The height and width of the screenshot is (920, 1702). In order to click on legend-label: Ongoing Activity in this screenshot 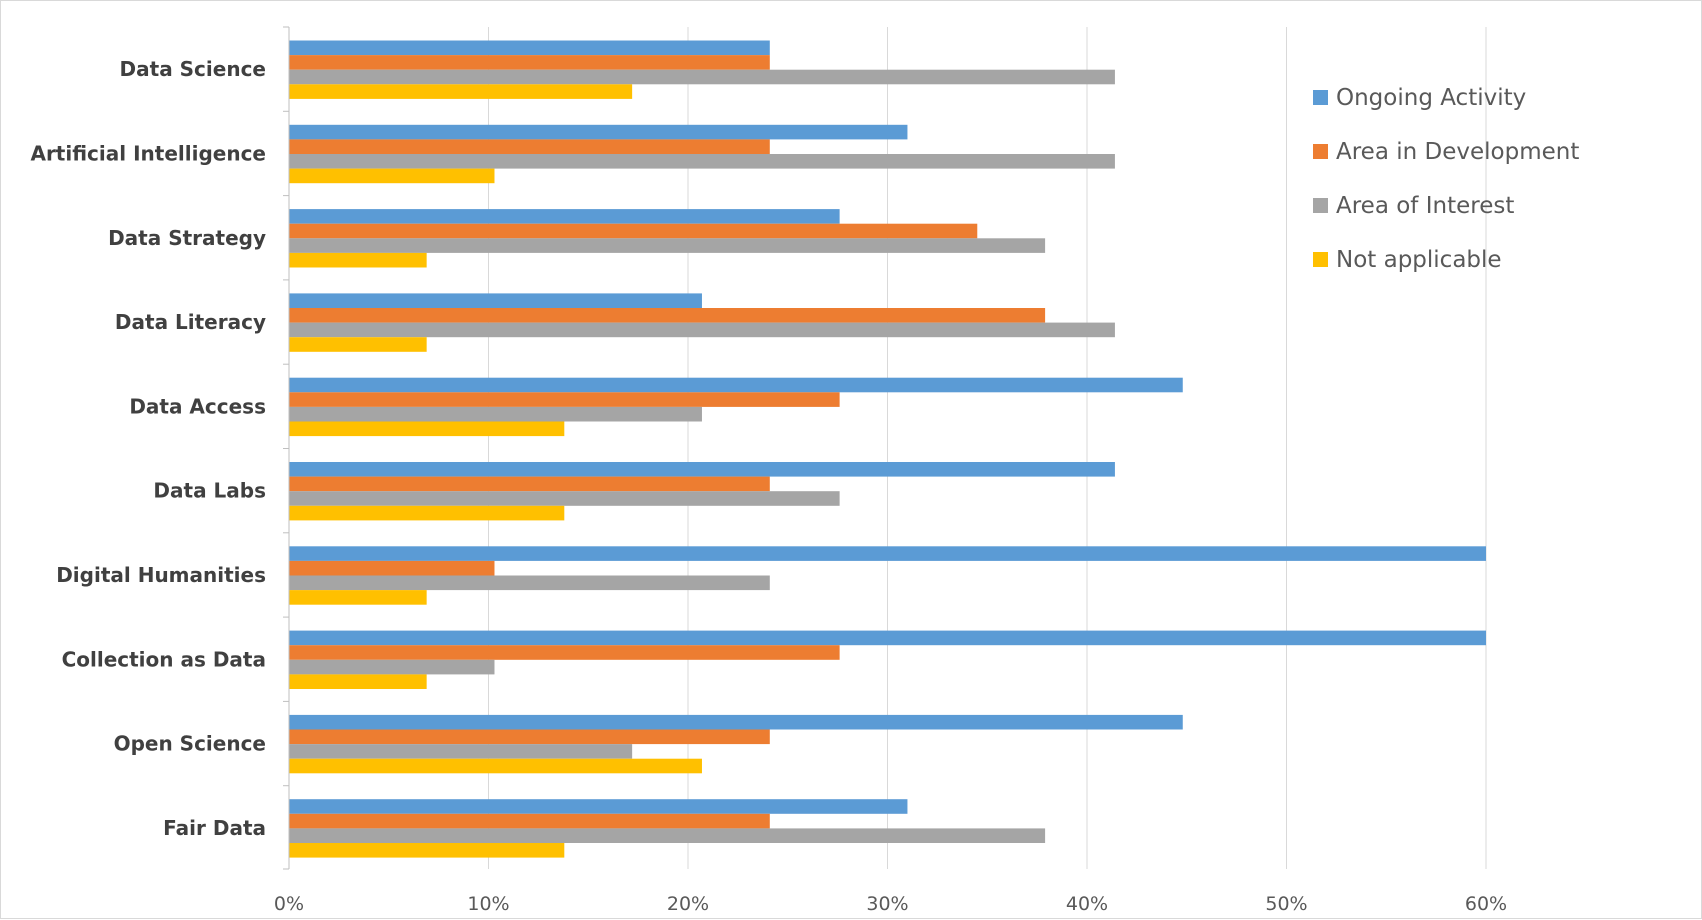, I will do `click(1431, 98)`.